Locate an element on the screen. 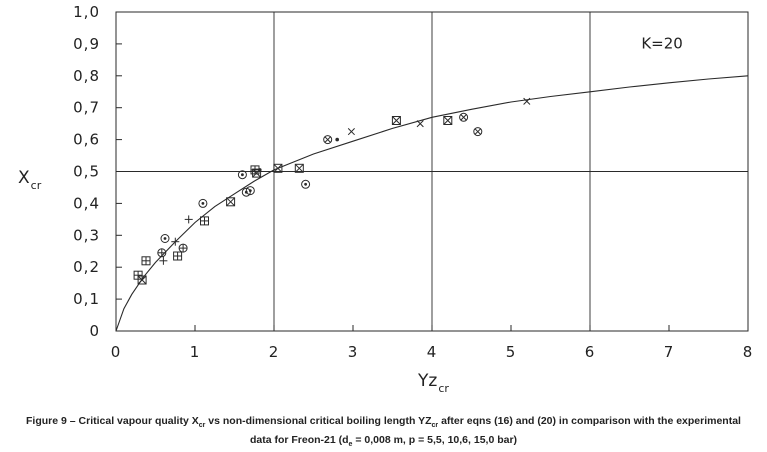 This screenshot has height=452, width=767. y-tick-label: 0,3 is located at coordinates (86, 235).